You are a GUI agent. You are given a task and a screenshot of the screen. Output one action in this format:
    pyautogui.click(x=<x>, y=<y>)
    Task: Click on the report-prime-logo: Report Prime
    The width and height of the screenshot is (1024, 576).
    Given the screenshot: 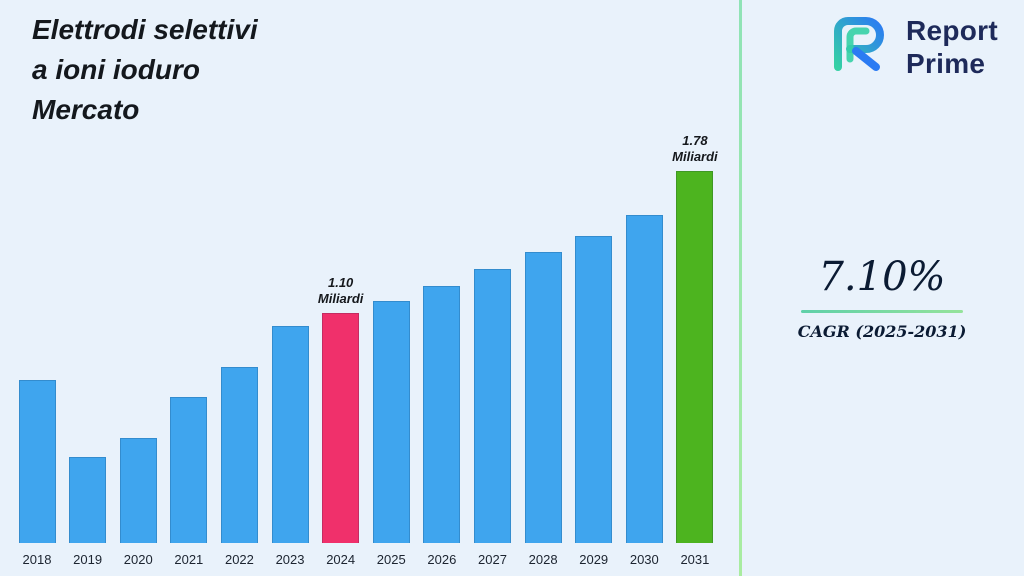 What is the action you would take?
    pyautogui.click(x=911, y=47)
    